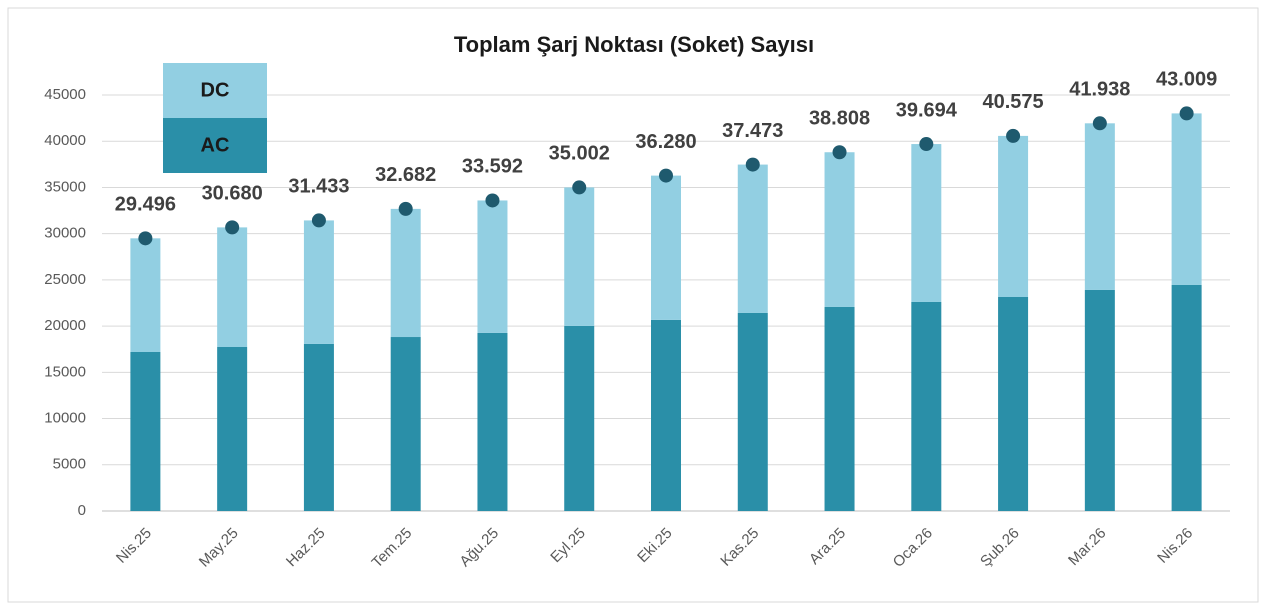  What do you see at coordinates (65, 186) in the screenshot?
I see `y-tick-label: 35000` at bounding box center [65, 186].